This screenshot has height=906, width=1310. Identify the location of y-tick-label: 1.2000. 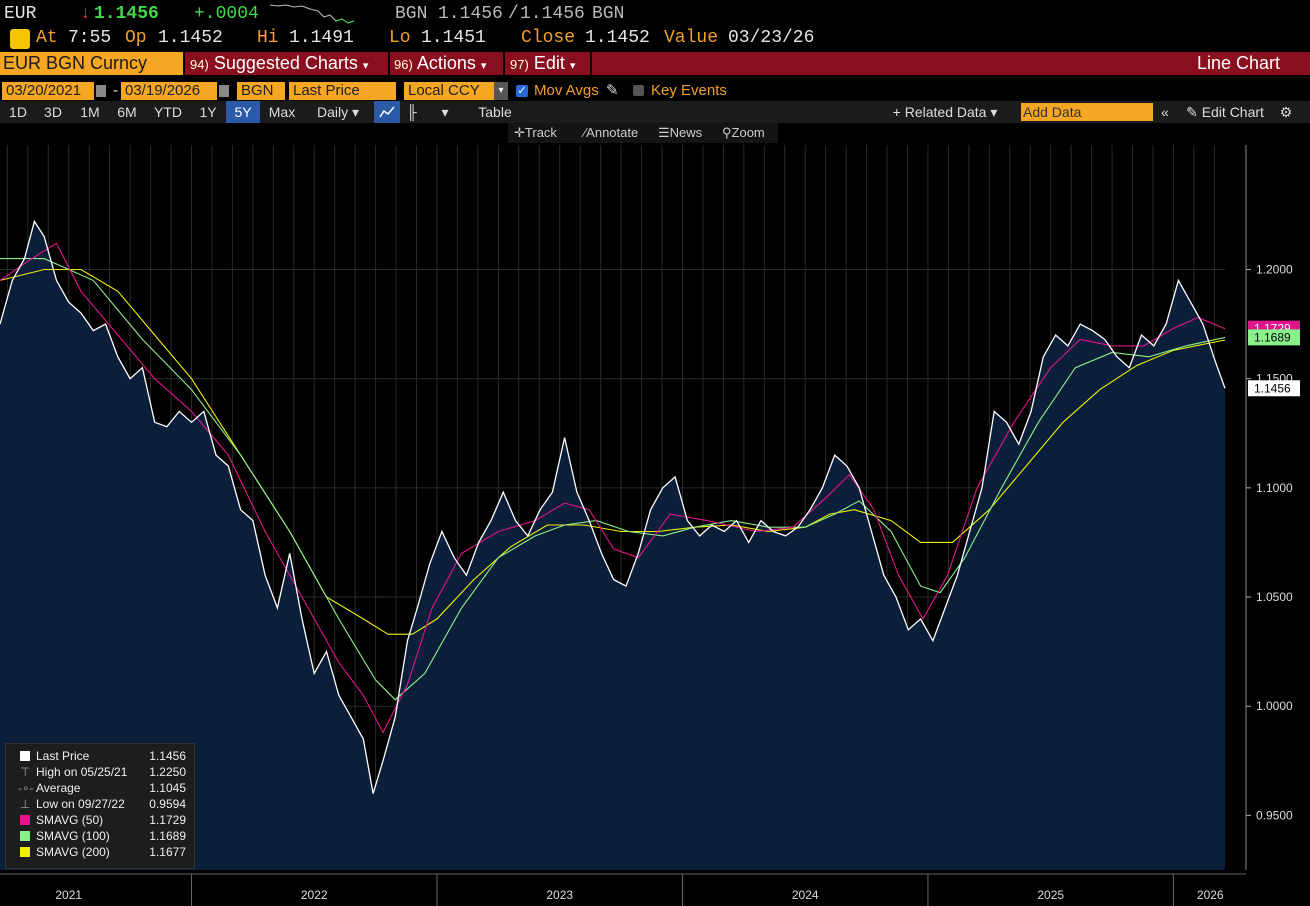
(1274, 269).